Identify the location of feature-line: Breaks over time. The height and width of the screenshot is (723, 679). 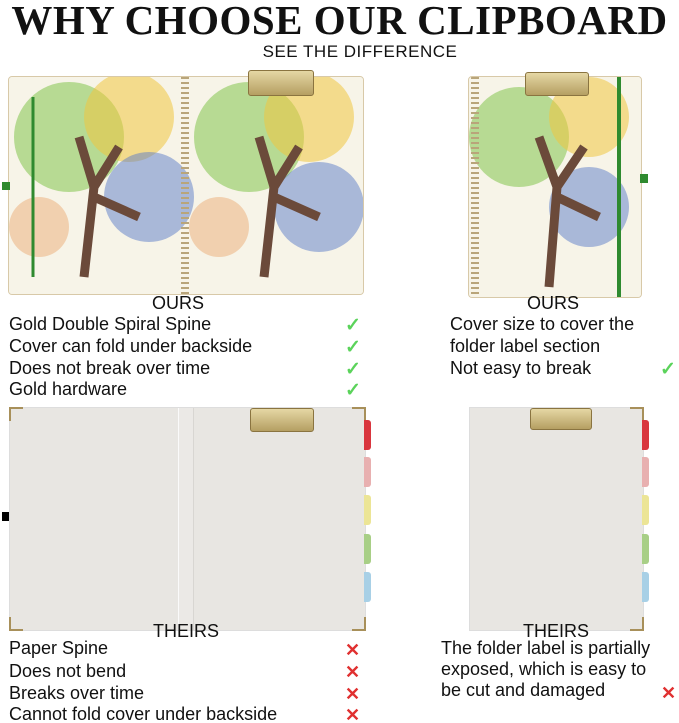
(77, 693).